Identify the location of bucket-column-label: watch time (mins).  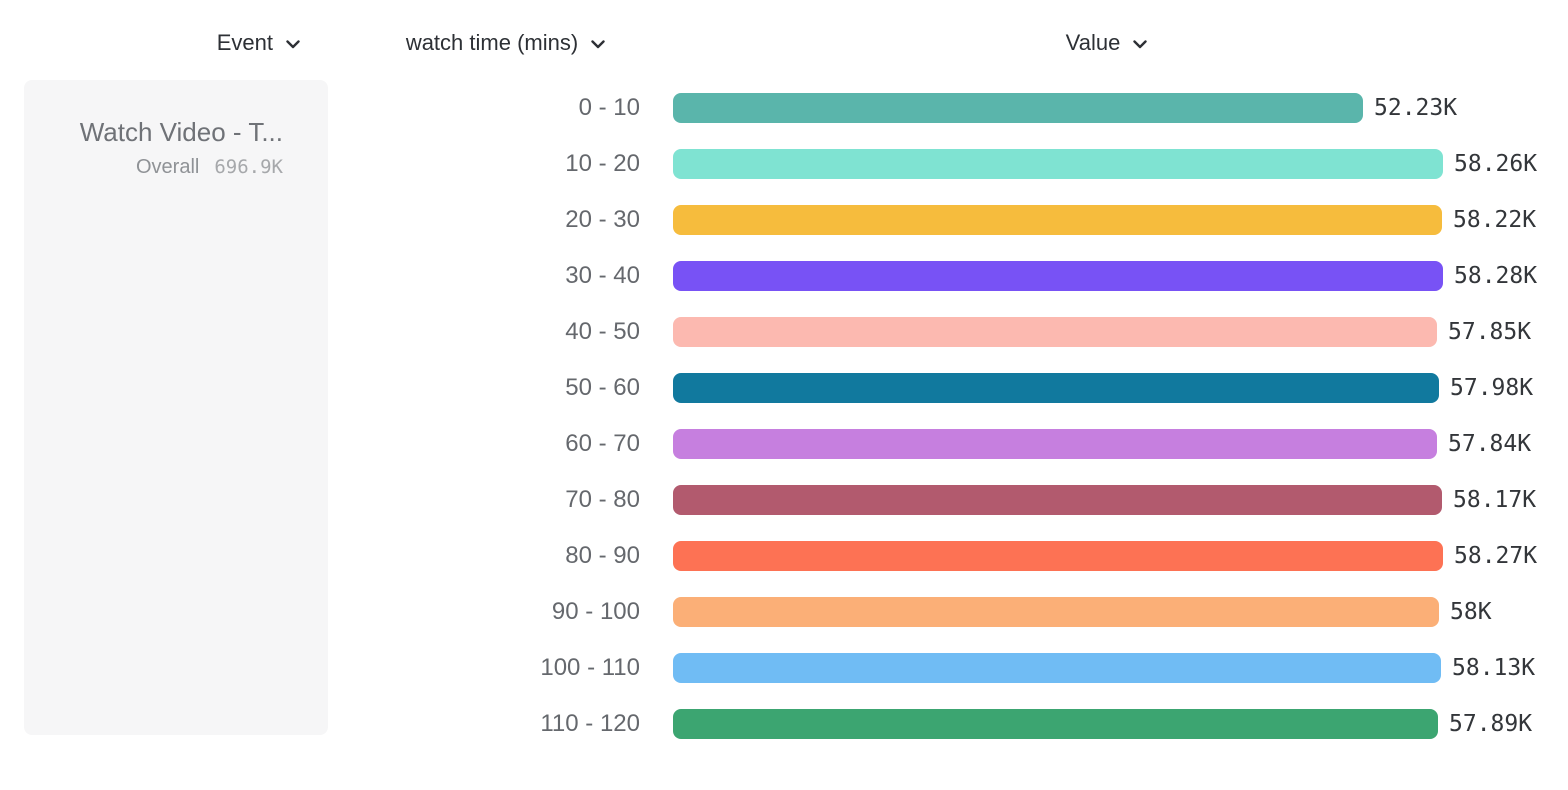
(492, 42).